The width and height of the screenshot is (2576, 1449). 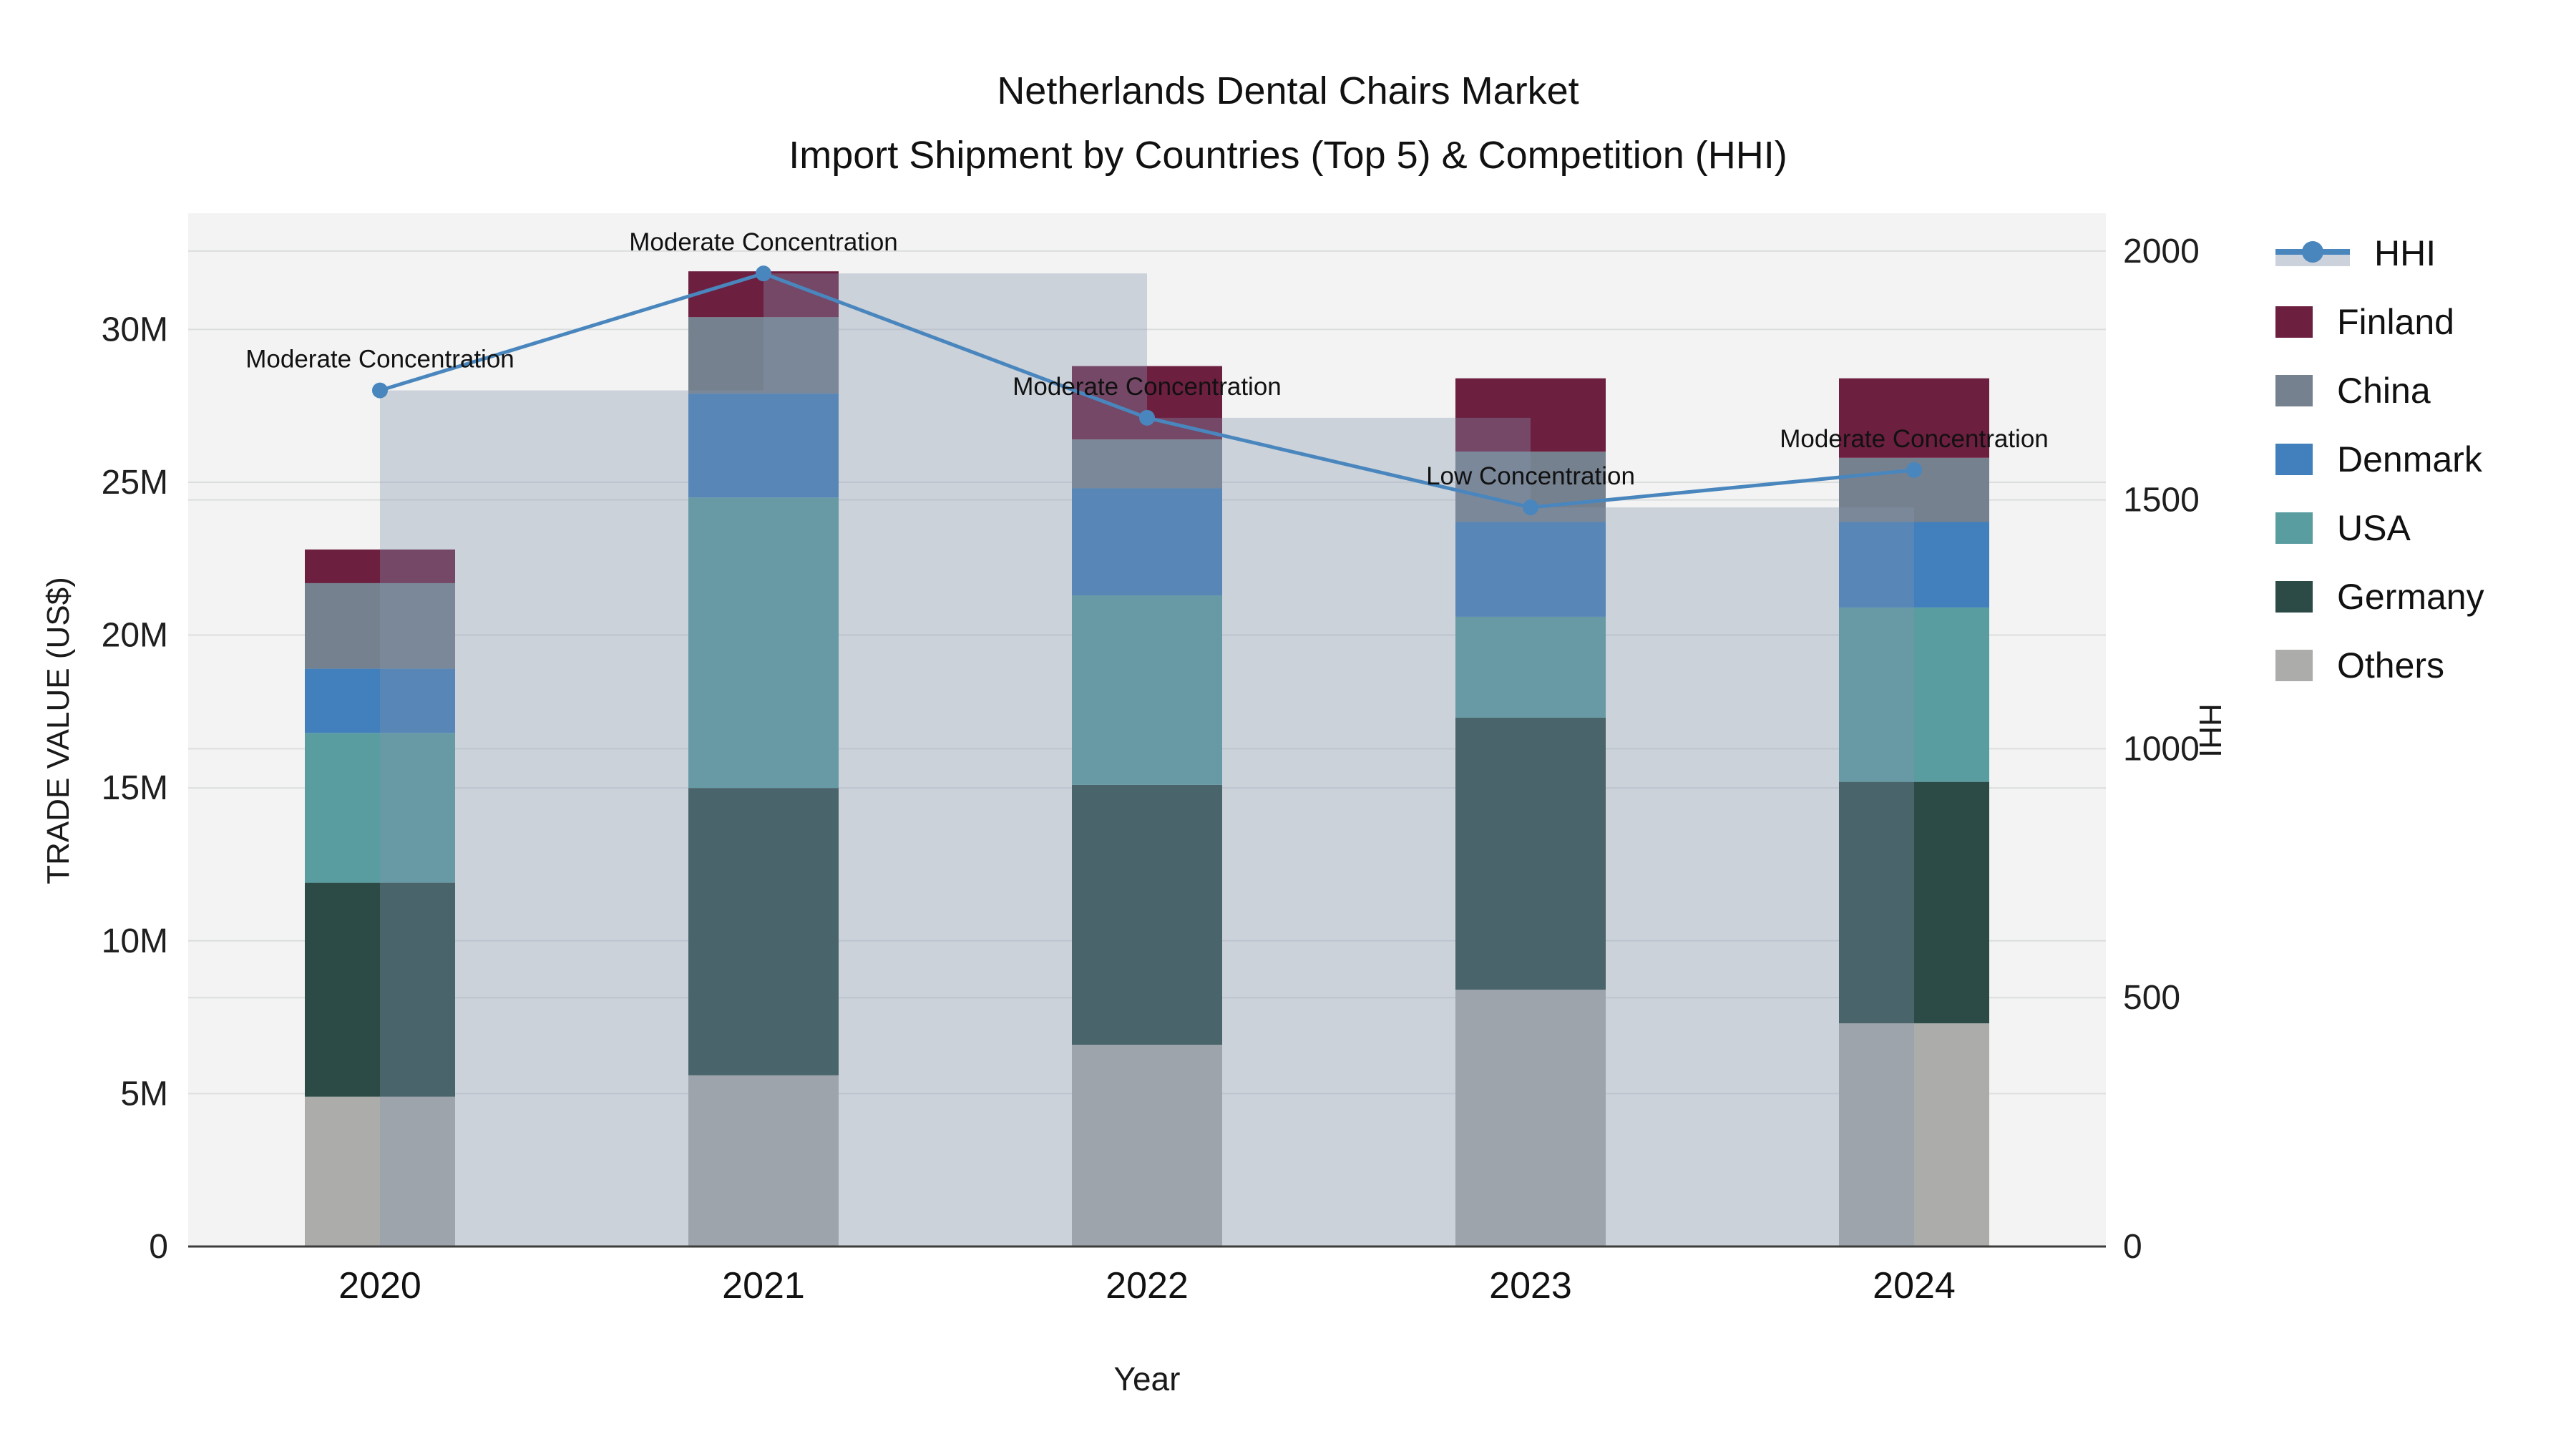 I want to click on x-tick-2021: 2021, so click(x=763, y=1286).